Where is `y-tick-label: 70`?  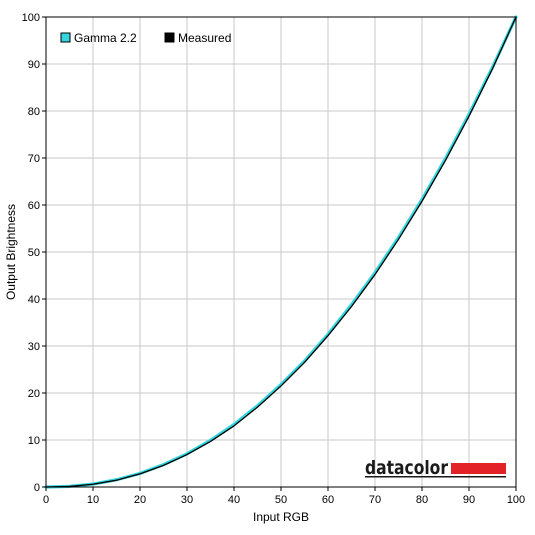 y-tick-label: 70 is located at coordinates (34, 159).